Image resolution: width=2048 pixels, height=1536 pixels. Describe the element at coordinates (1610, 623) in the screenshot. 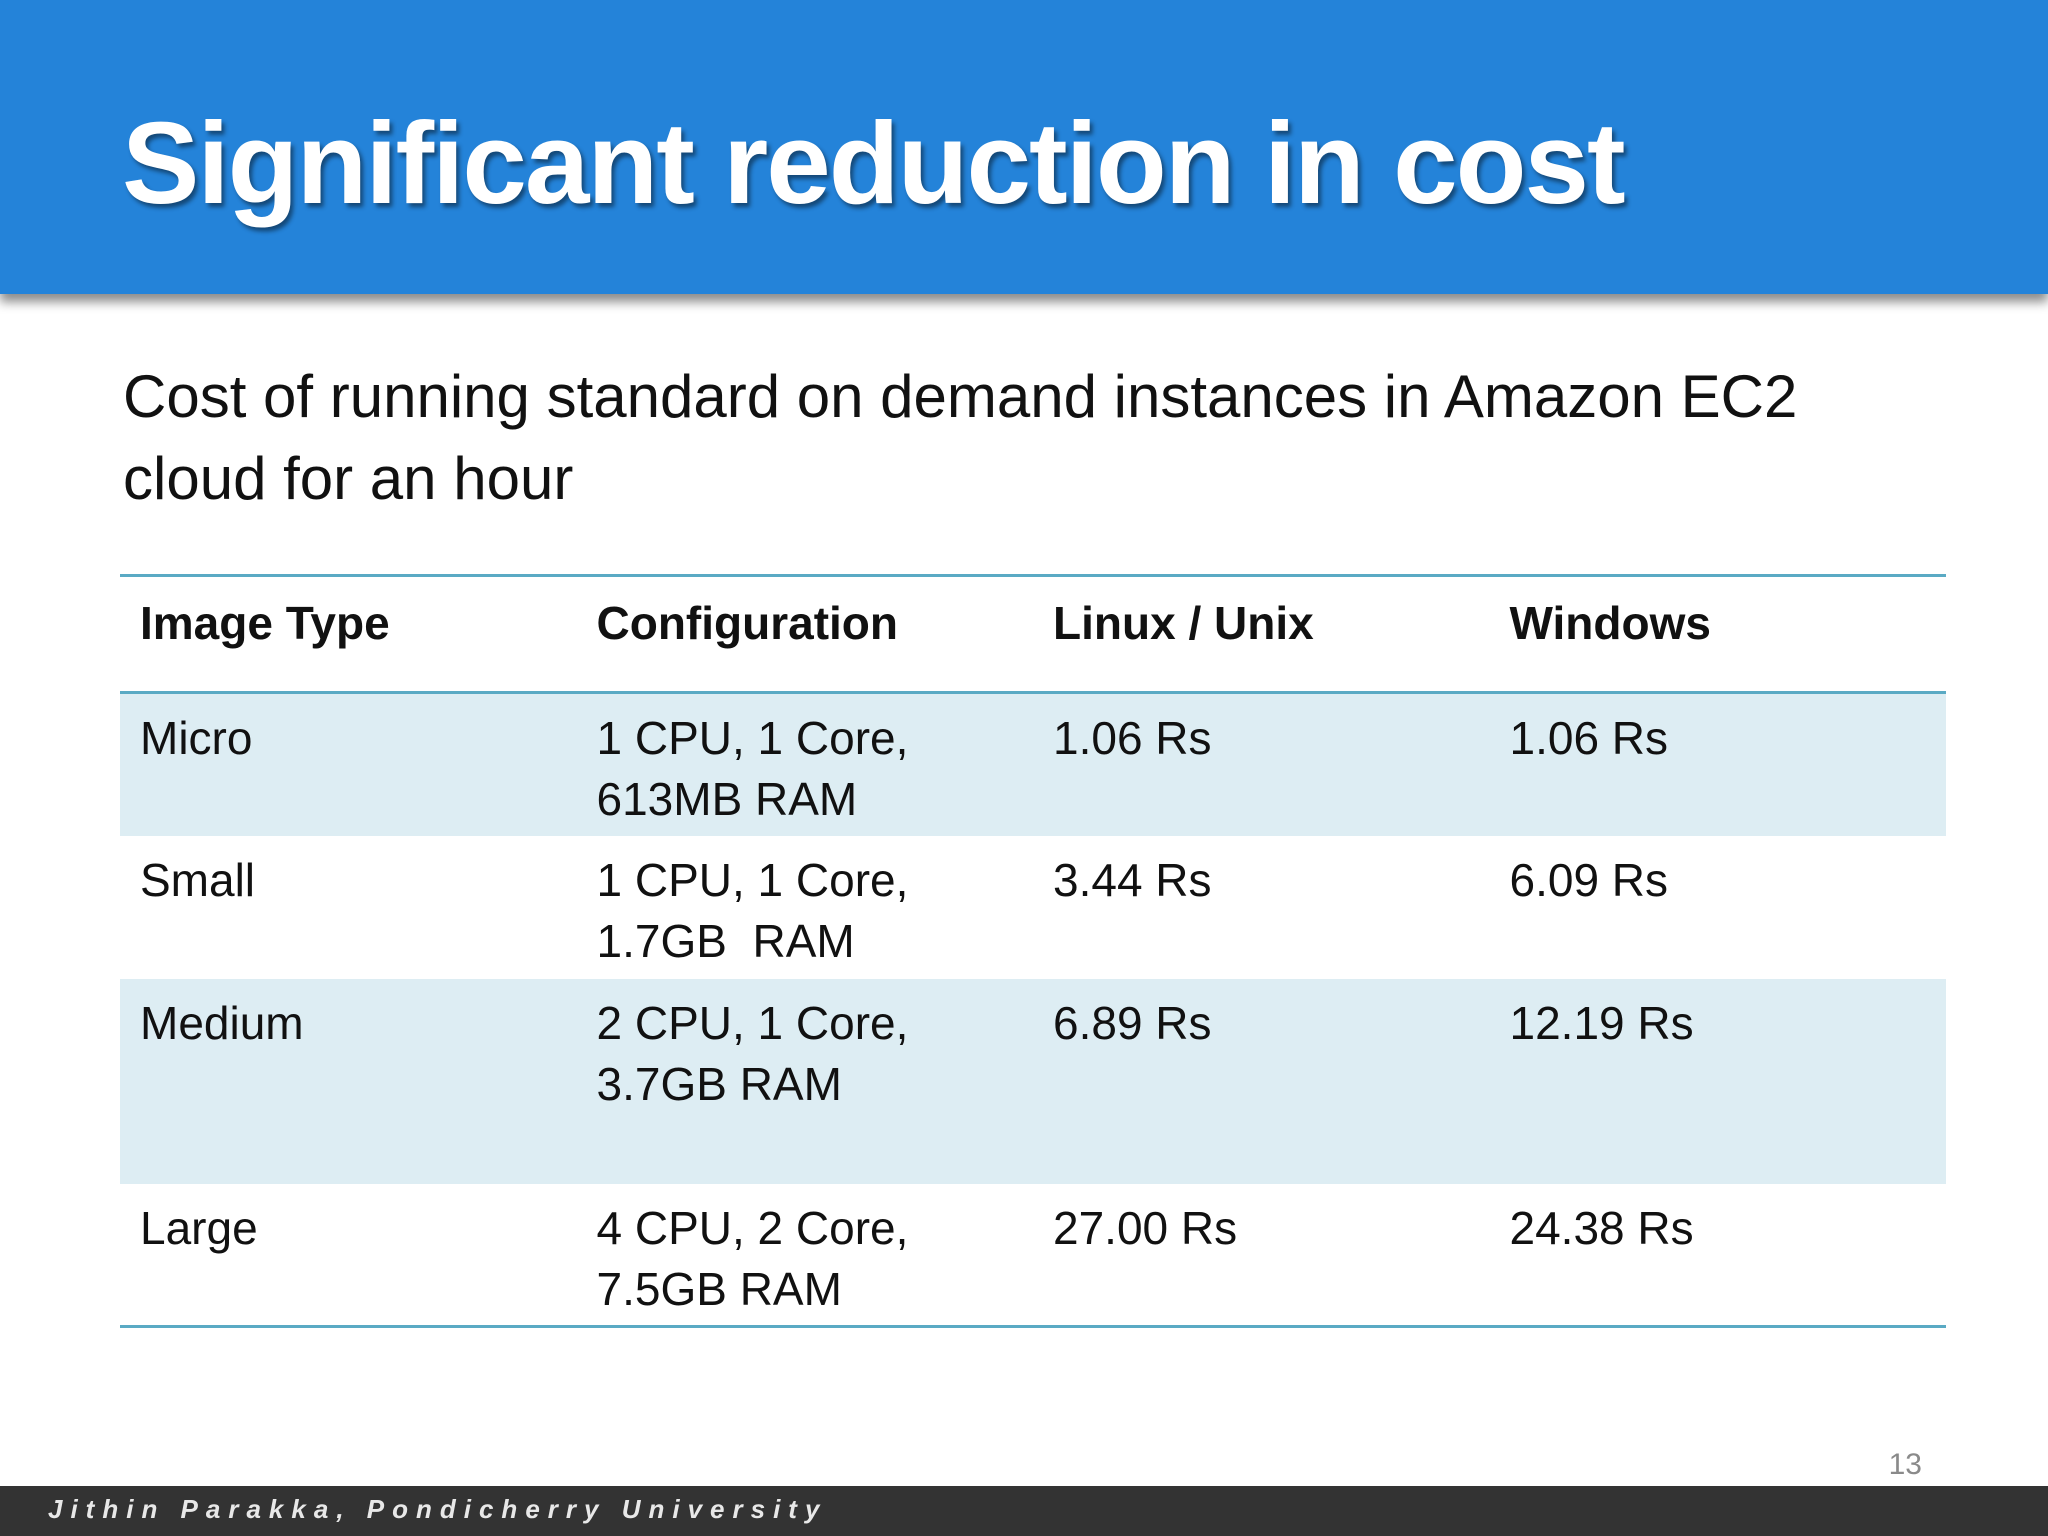

I see `header-windows: Windows` at that location.